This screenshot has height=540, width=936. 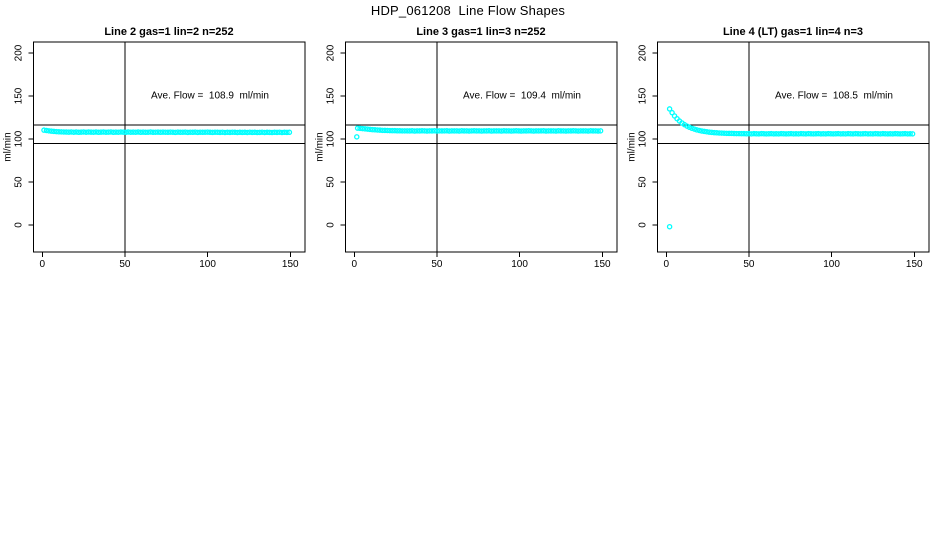 I want to click on panel-title: Line 2 gas=1 lin=2 n=252, so click(x=169, y=32).